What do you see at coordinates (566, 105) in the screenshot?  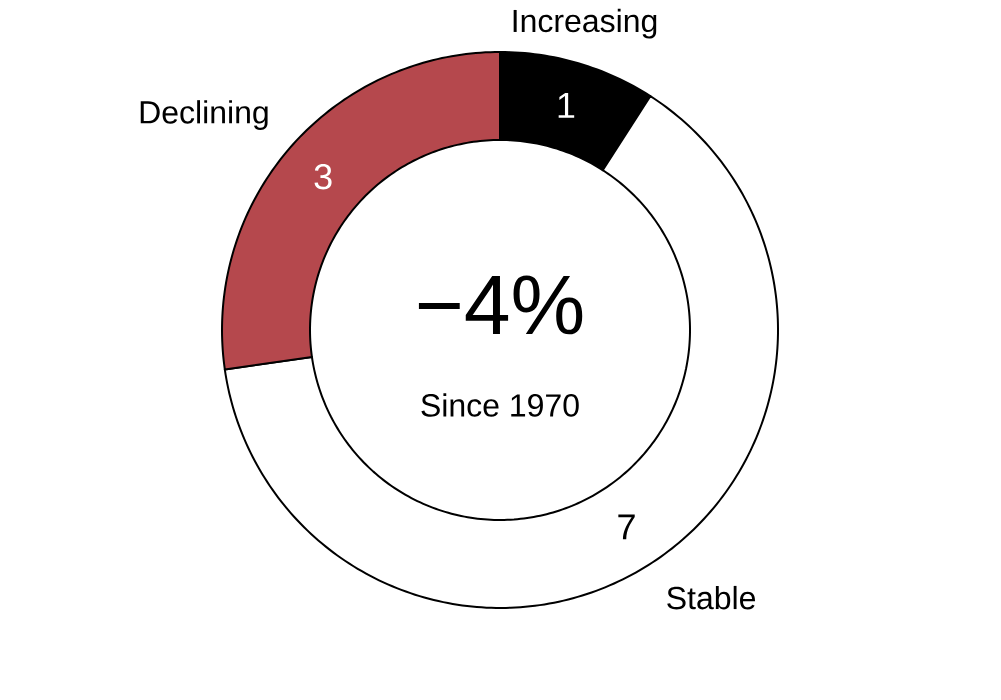 I see `data-label: 1` at bounding box center [566, 105].